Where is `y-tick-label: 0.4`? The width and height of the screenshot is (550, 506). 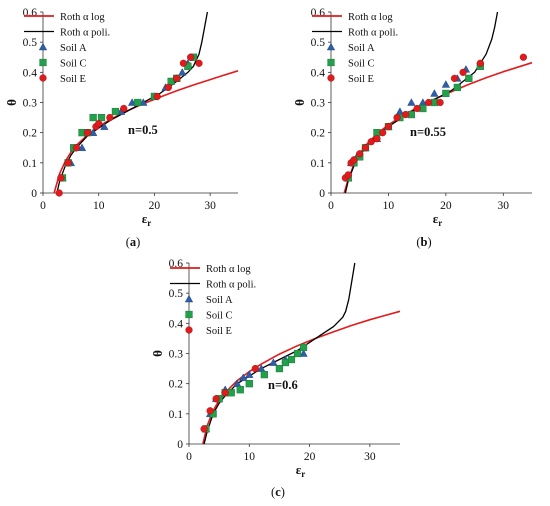
y-tick-label: 0.4 is located at coordinates (176, 324).